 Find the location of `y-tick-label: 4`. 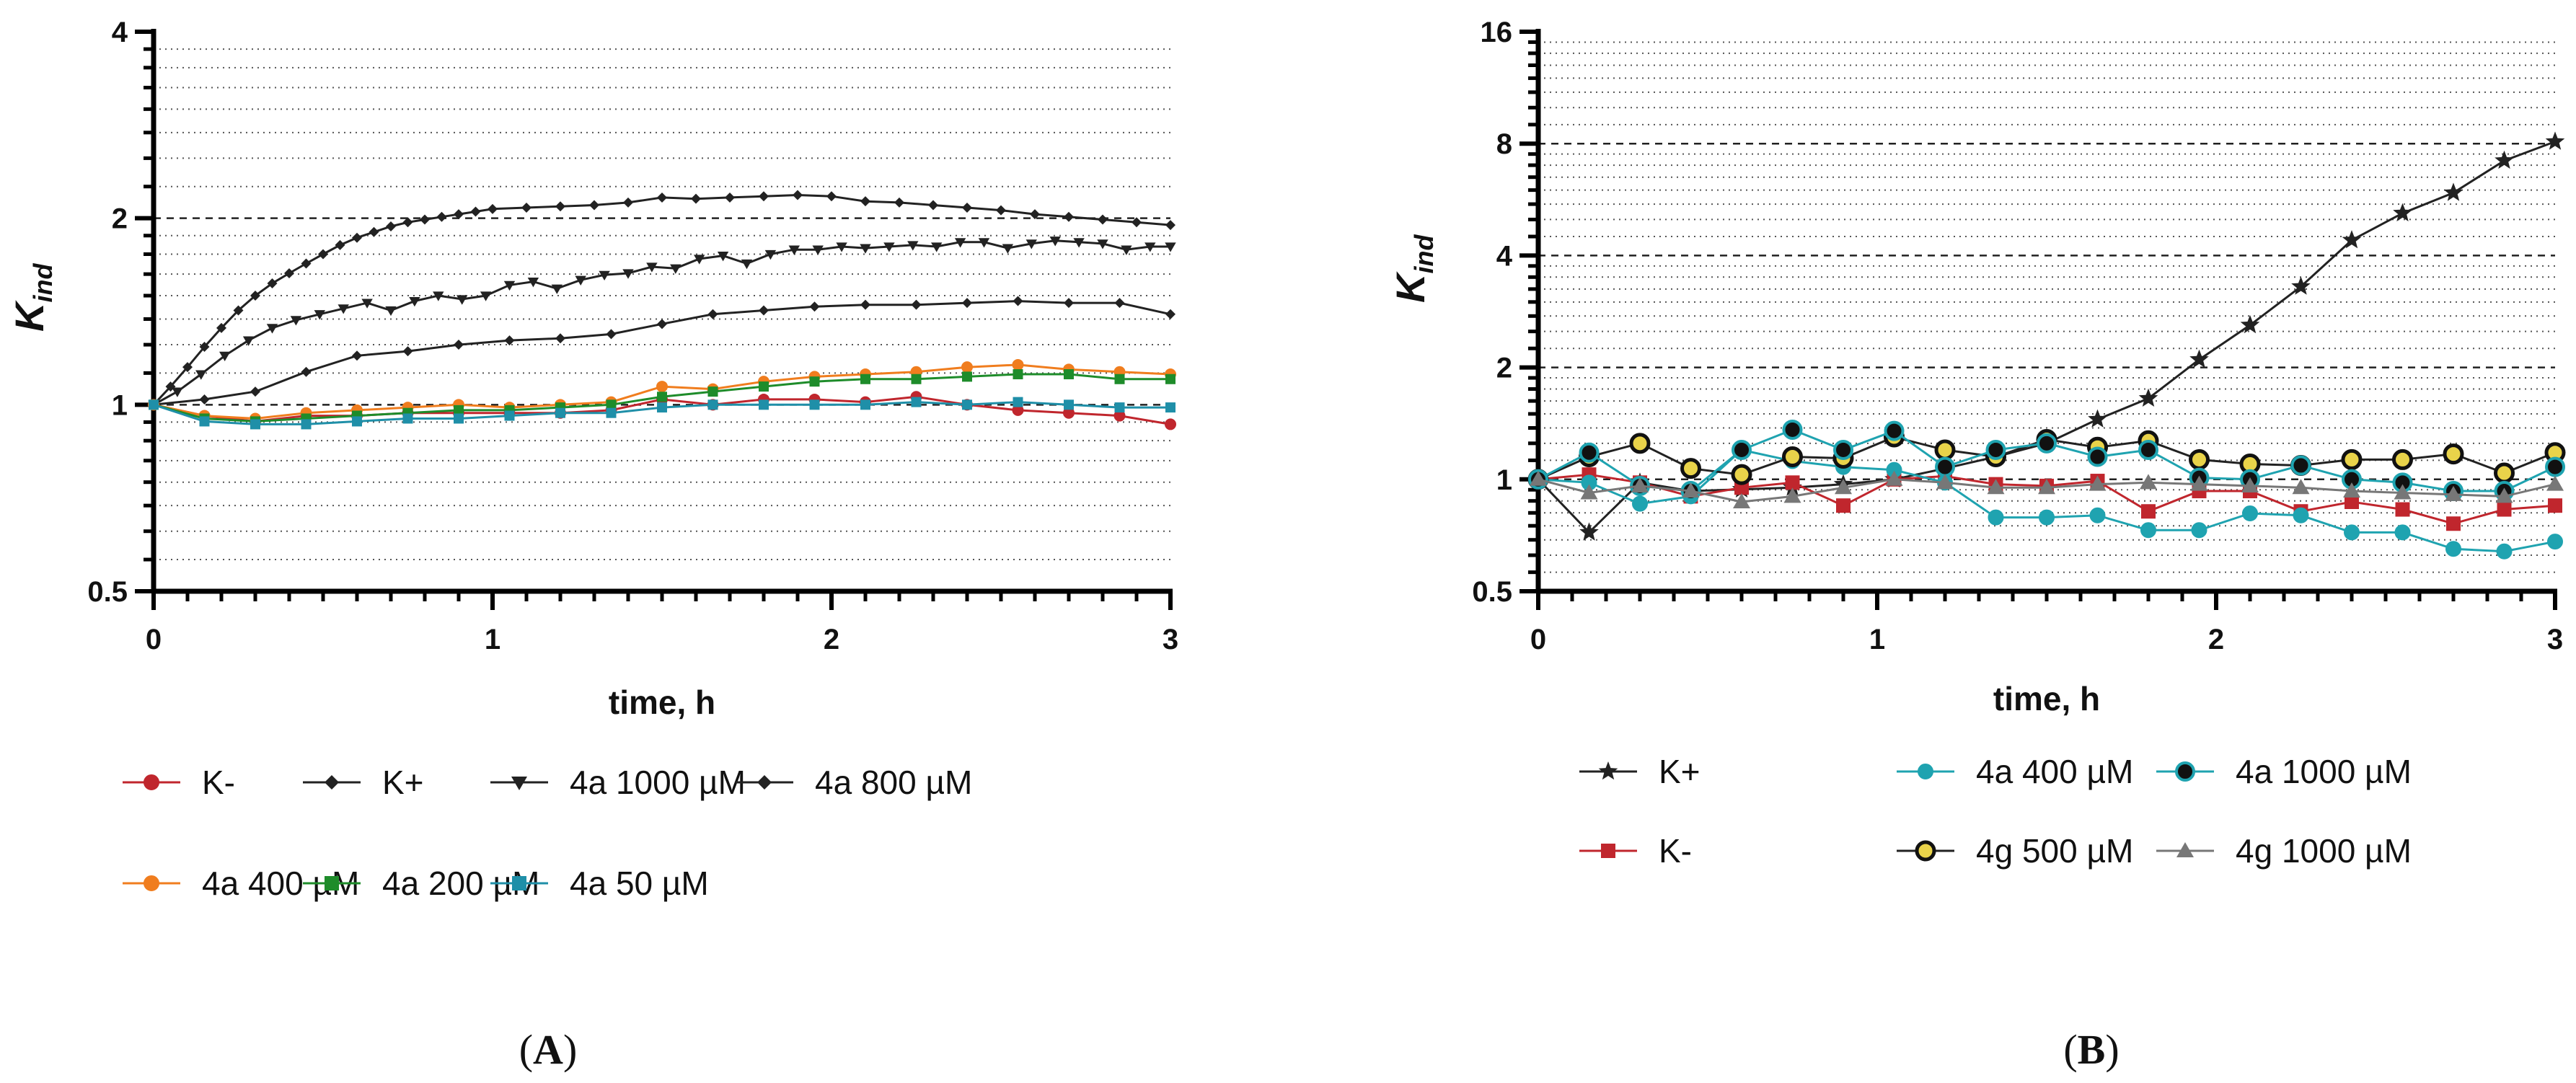

y-tick-label: 4 is located at coordinates (120, 32).